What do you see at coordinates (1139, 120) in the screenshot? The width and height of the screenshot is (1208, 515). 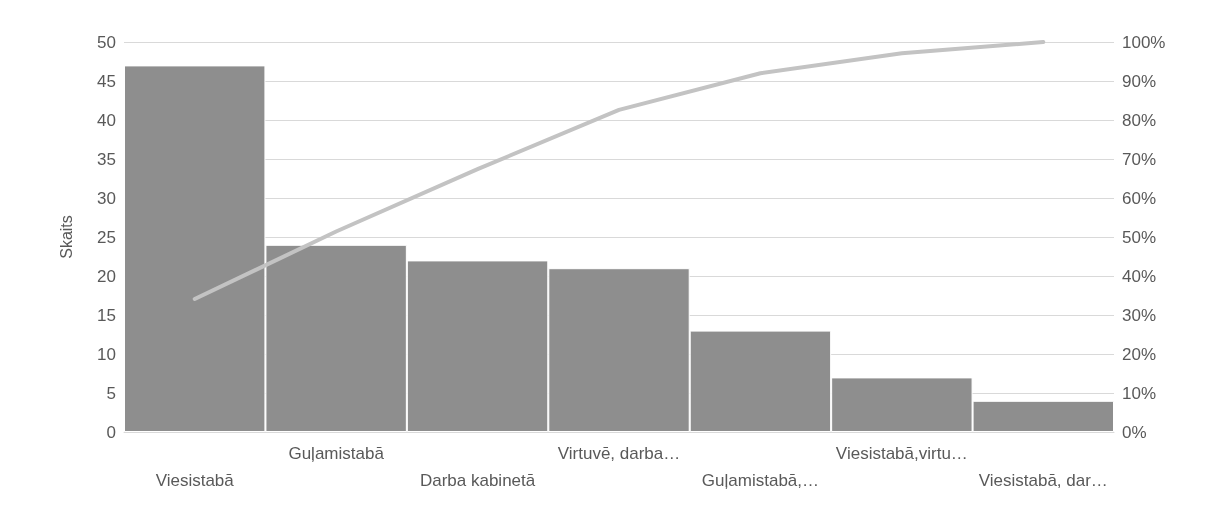 I see `y2-tick-label: 80%` at bounding box center [1139, 120].